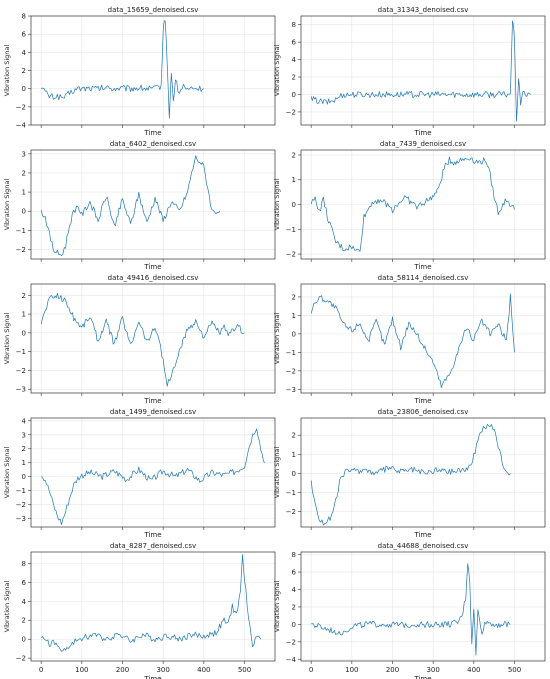  What do you see at coordinates (423, 412) in the screenshot?
I see `subplot-title: data_23806_denoised.csv` at bounding box center [423, 412].